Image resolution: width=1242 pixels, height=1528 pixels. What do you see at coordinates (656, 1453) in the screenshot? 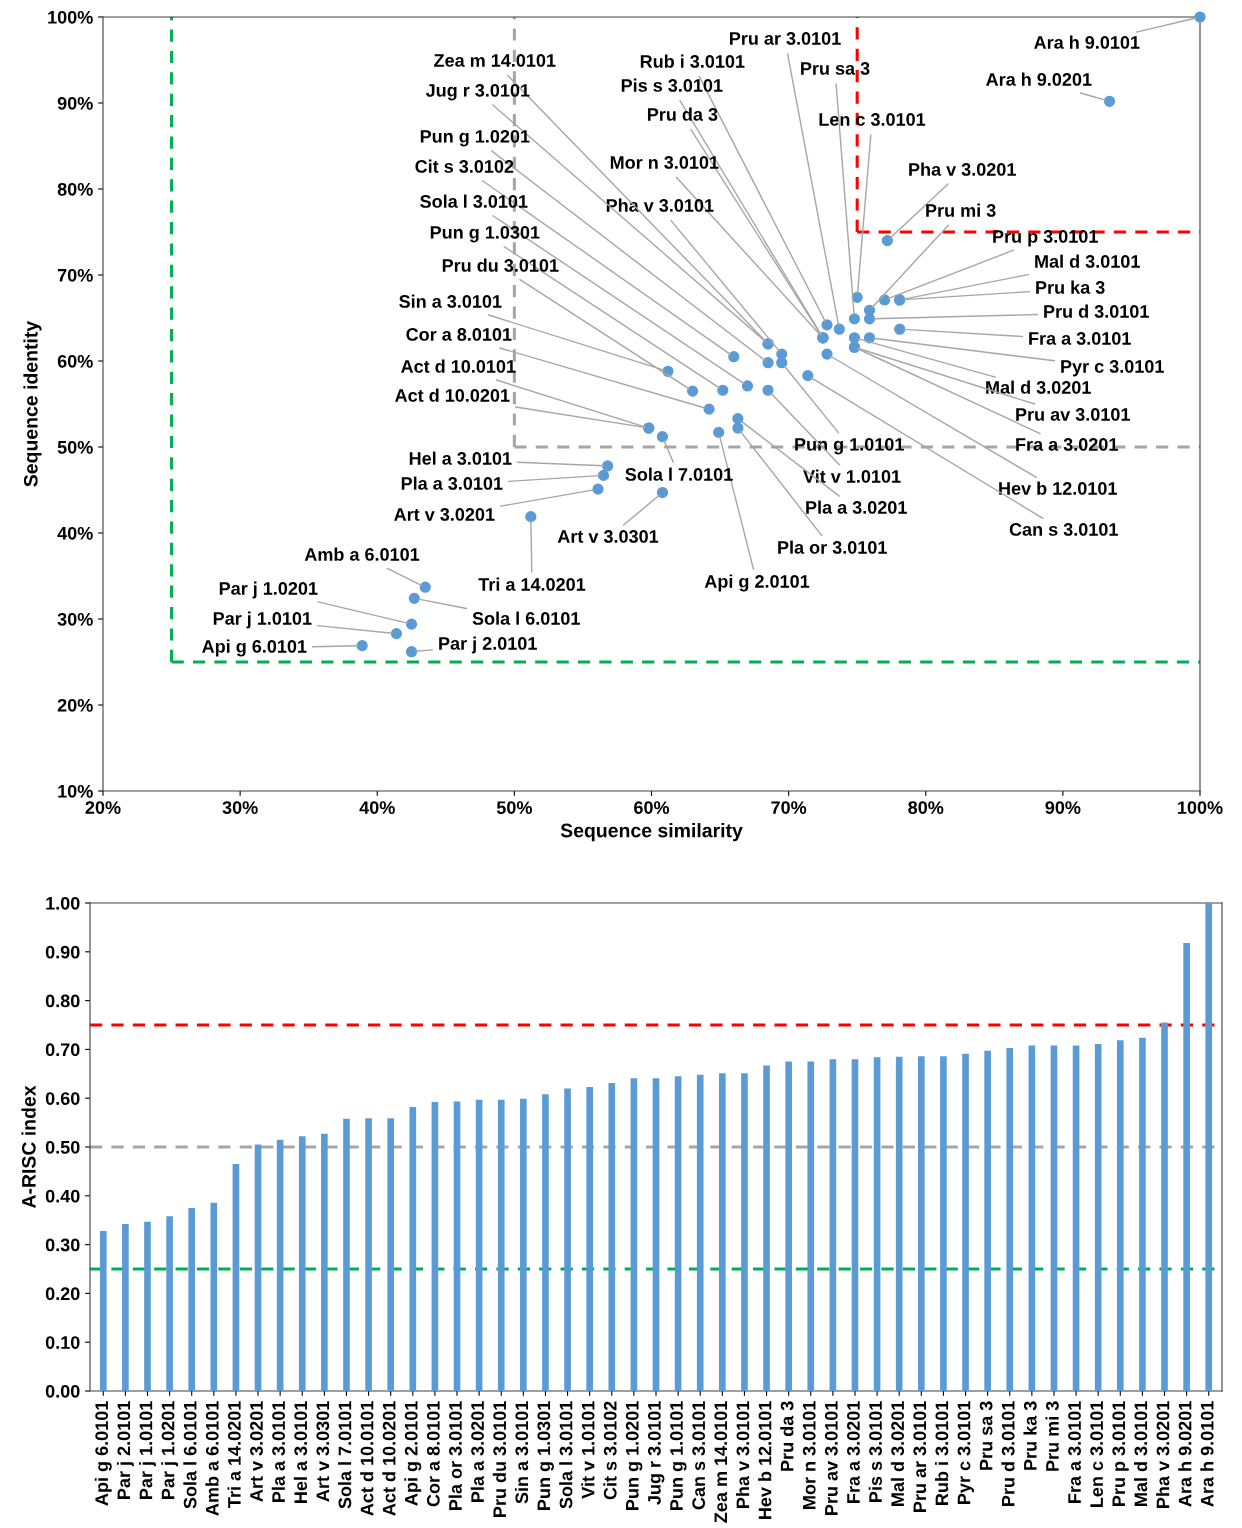
I see `x-tick-label: Jug r 3.0101` at bounding box center [656, 1453].